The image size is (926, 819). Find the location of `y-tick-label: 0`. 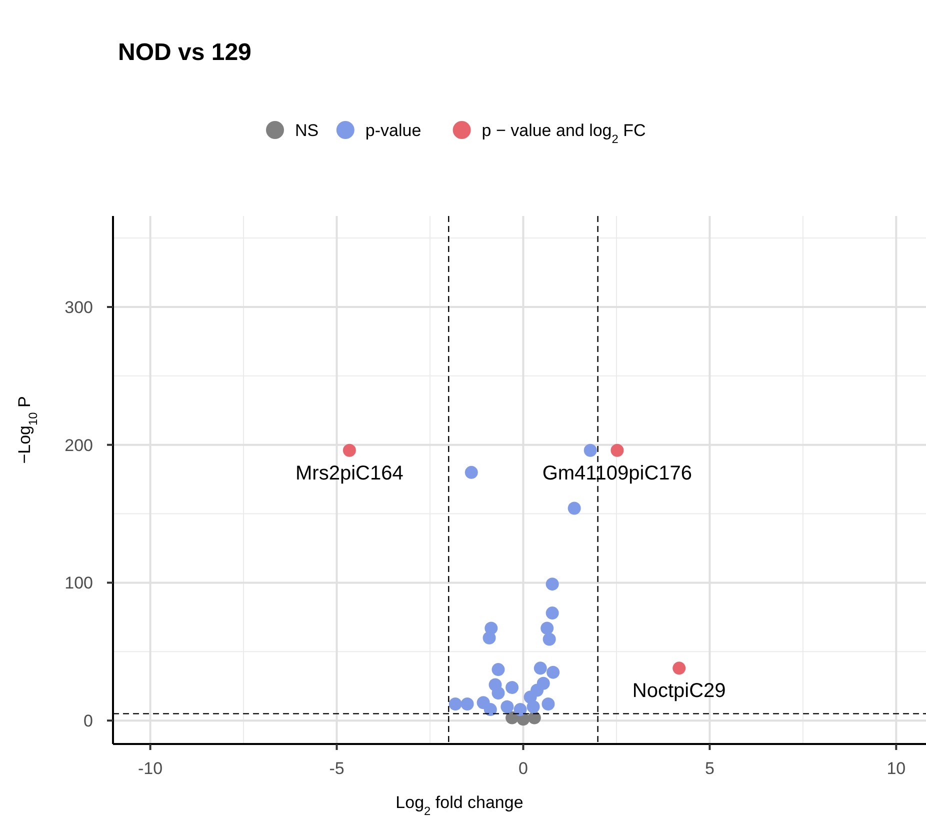

y-tick-label: 0 is located at coordinates (88, 721).